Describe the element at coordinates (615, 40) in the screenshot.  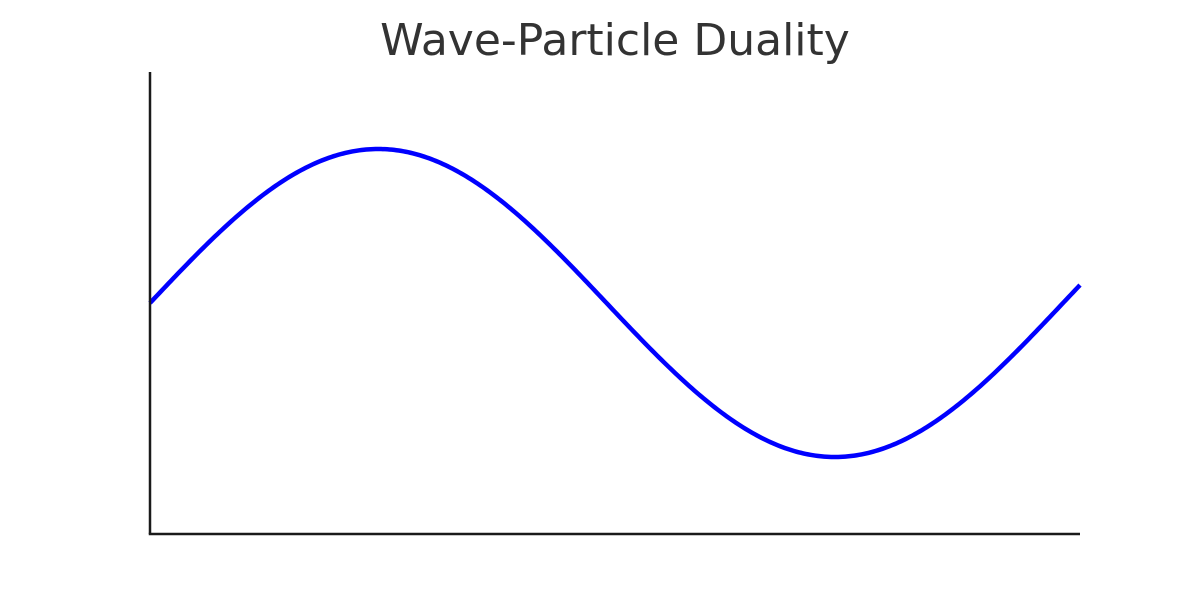
I see `chart-title: Wave-Particle Duality` at that location.